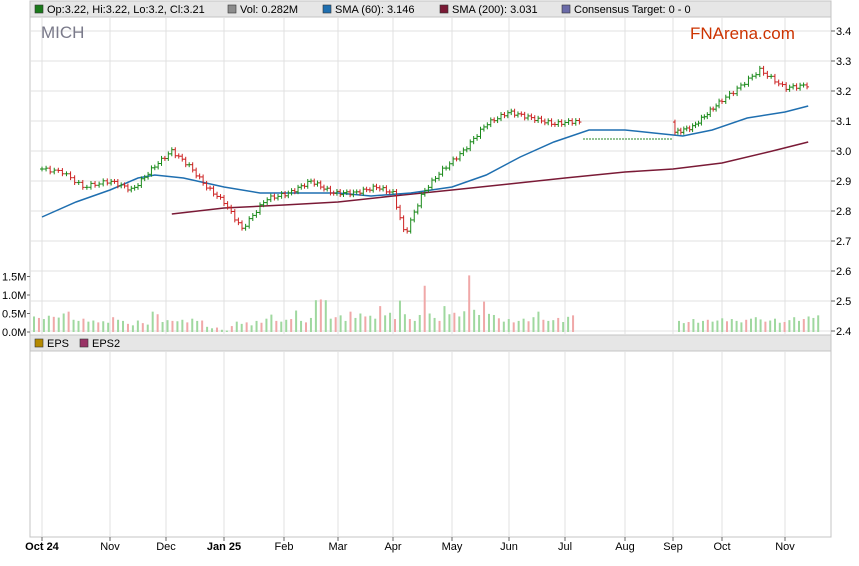 This screenshot has width=859, height=566. What do you see at coordinates (327, 9) in the screenshot?
I see `legend-swatch-sma60` at bounding box center [327, 9].